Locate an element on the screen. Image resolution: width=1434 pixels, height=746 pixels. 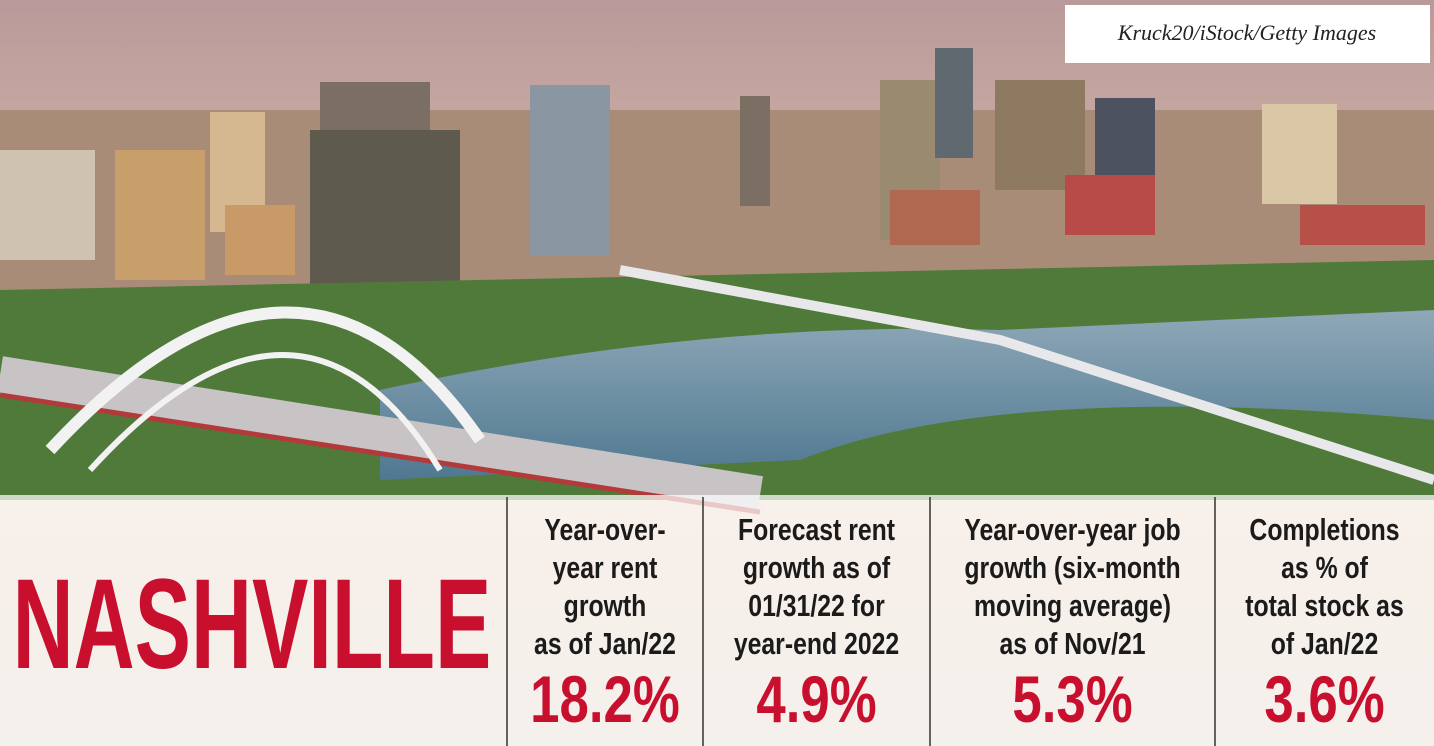
stat-value: 3.6% is located at coordinates (1324, 699).